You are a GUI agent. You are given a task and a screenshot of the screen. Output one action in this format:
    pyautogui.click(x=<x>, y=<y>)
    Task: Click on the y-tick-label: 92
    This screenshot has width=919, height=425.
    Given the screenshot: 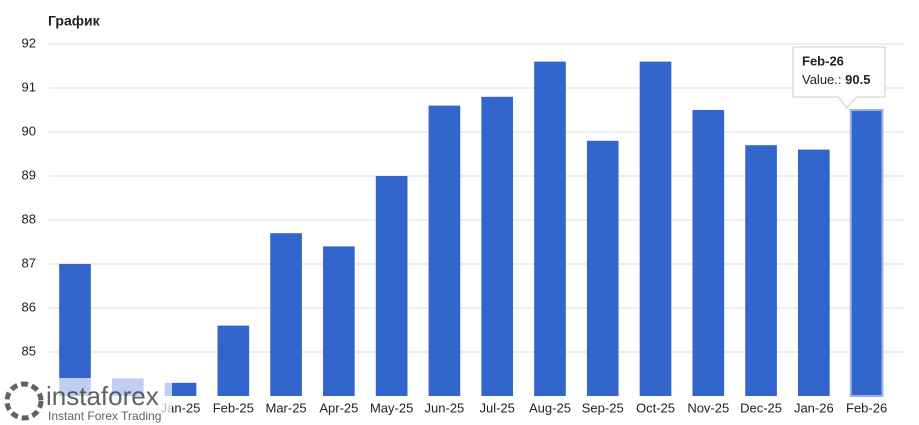 What is the action you would take?
    pyautogui.click(x=29, y=42)
    